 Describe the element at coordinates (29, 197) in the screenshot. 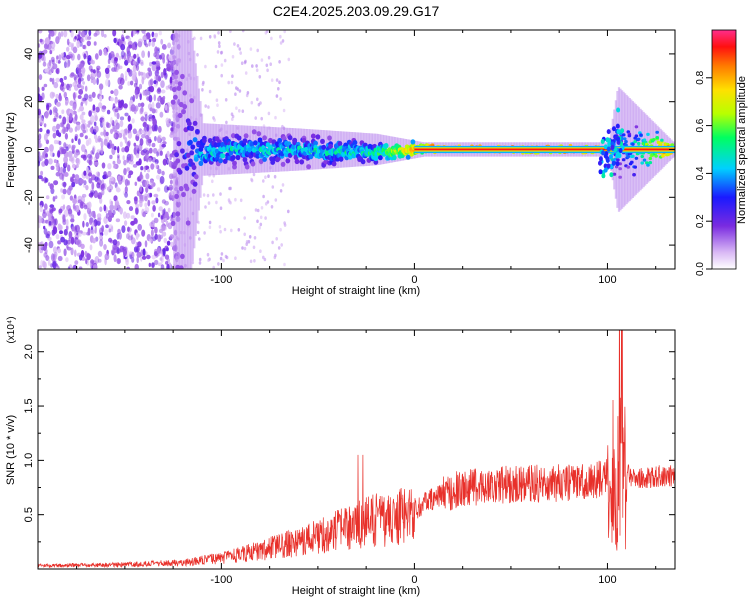

I see `spectrogram-ytick-label: -20` at that location.